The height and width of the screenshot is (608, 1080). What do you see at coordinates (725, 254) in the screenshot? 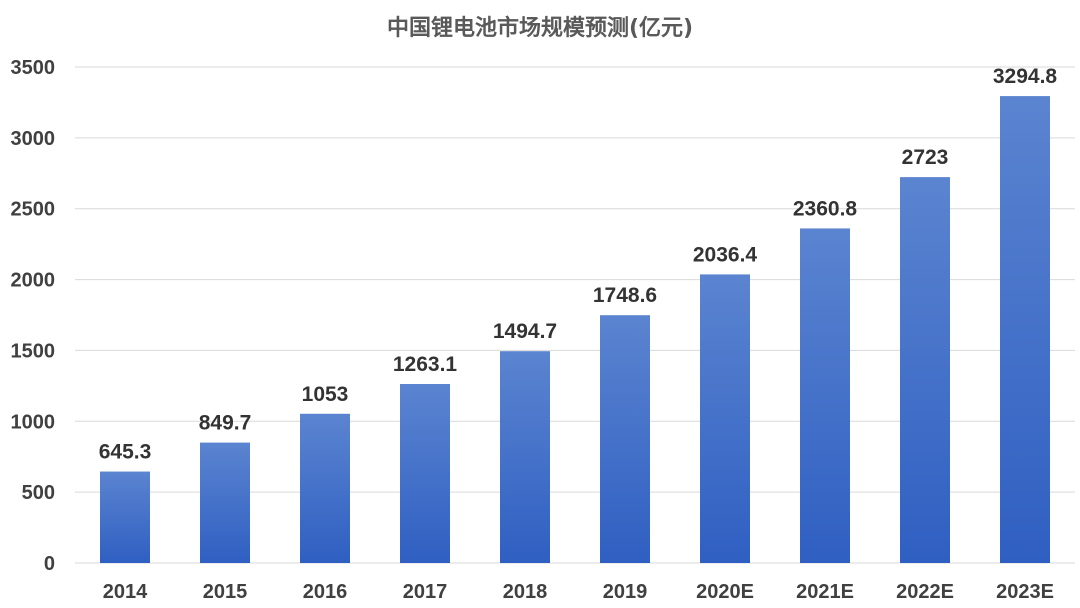
I see `data-label: 2036.4` at bounding box center [725, 254].